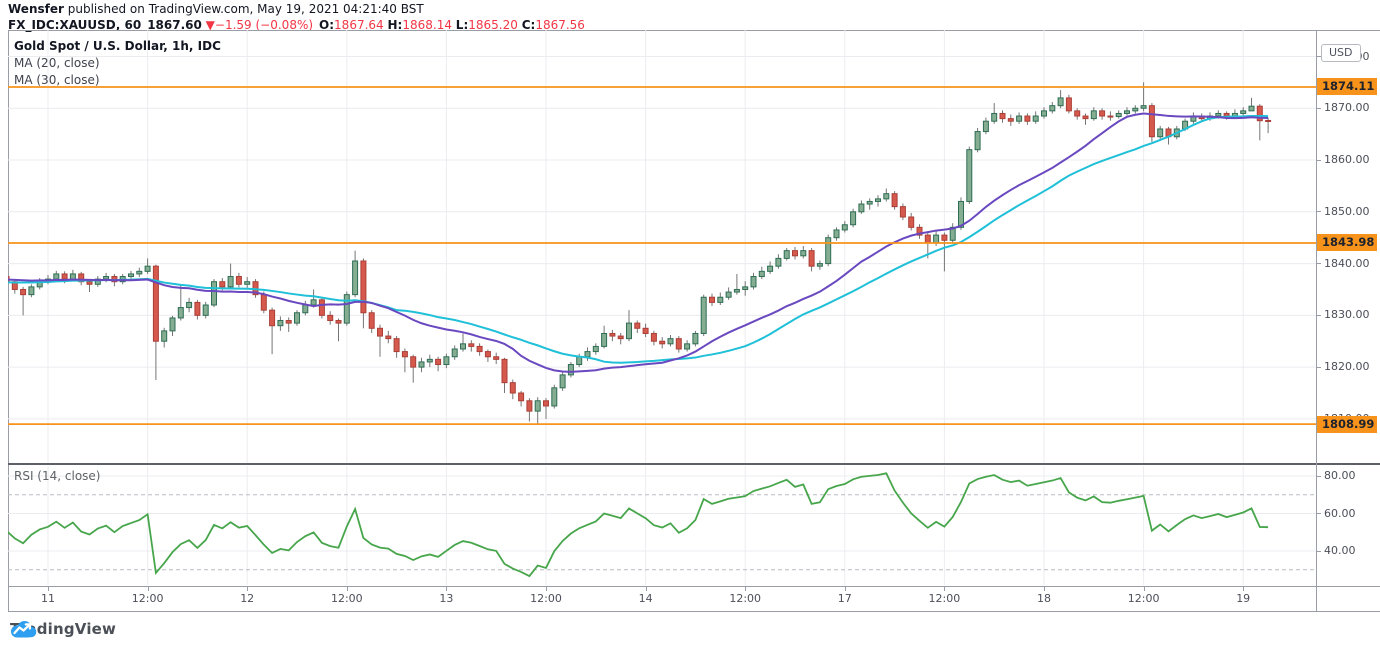 Image resolution: width=1380 pixels, height=645 pixels. I want to click on chart-title: Gold Spot / U.S. Dollar, 1h, IDC, so click(117, 46).